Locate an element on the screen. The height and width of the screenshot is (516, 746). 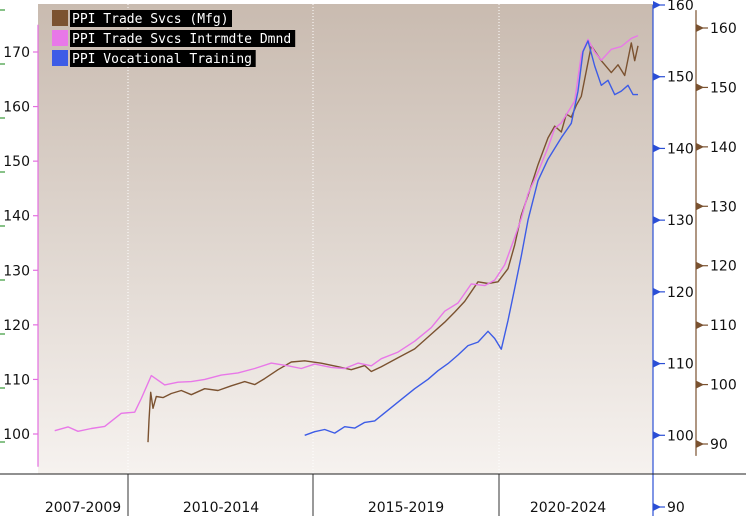
x-category-label: 2010-2014 is located at coordinates (221, 508).